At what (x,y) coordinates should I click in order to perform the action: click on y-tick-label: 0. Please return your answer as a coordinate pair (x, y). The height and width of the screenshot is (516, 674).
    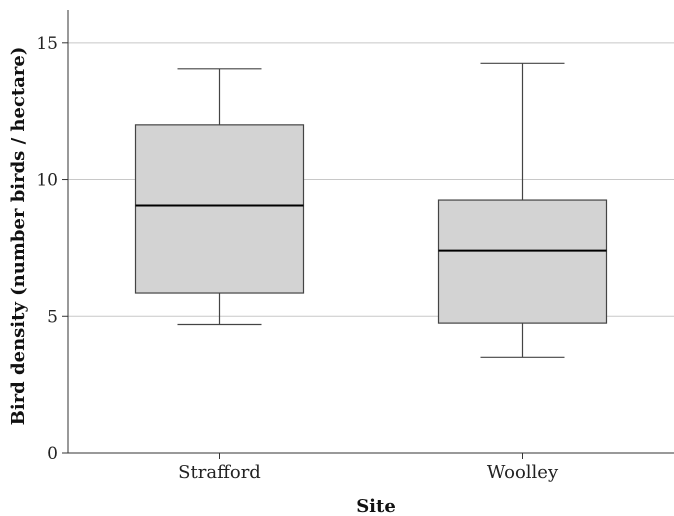
    Looking at the image, I should click on (52, 454).